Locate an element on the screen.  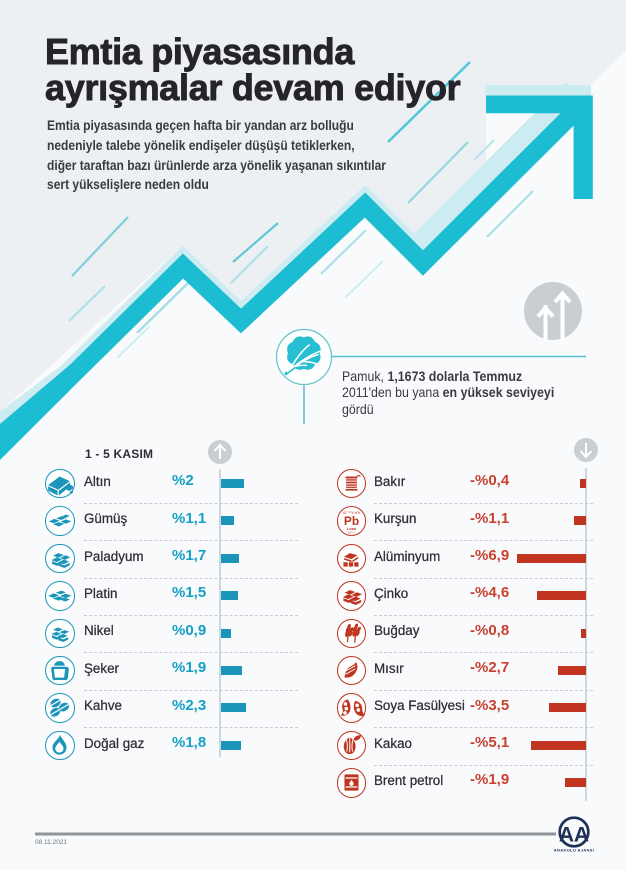
svg-text: Pb is located at coordinates (350, 521).